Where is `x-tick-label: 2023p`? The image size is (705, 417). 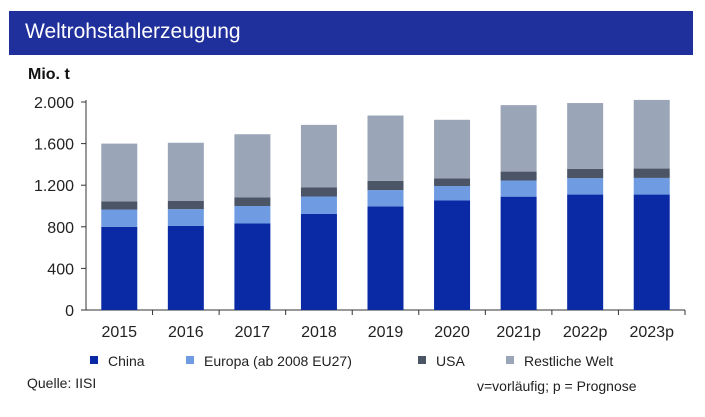
x-tick-label: 2023p is located at coordinates (651, 332).